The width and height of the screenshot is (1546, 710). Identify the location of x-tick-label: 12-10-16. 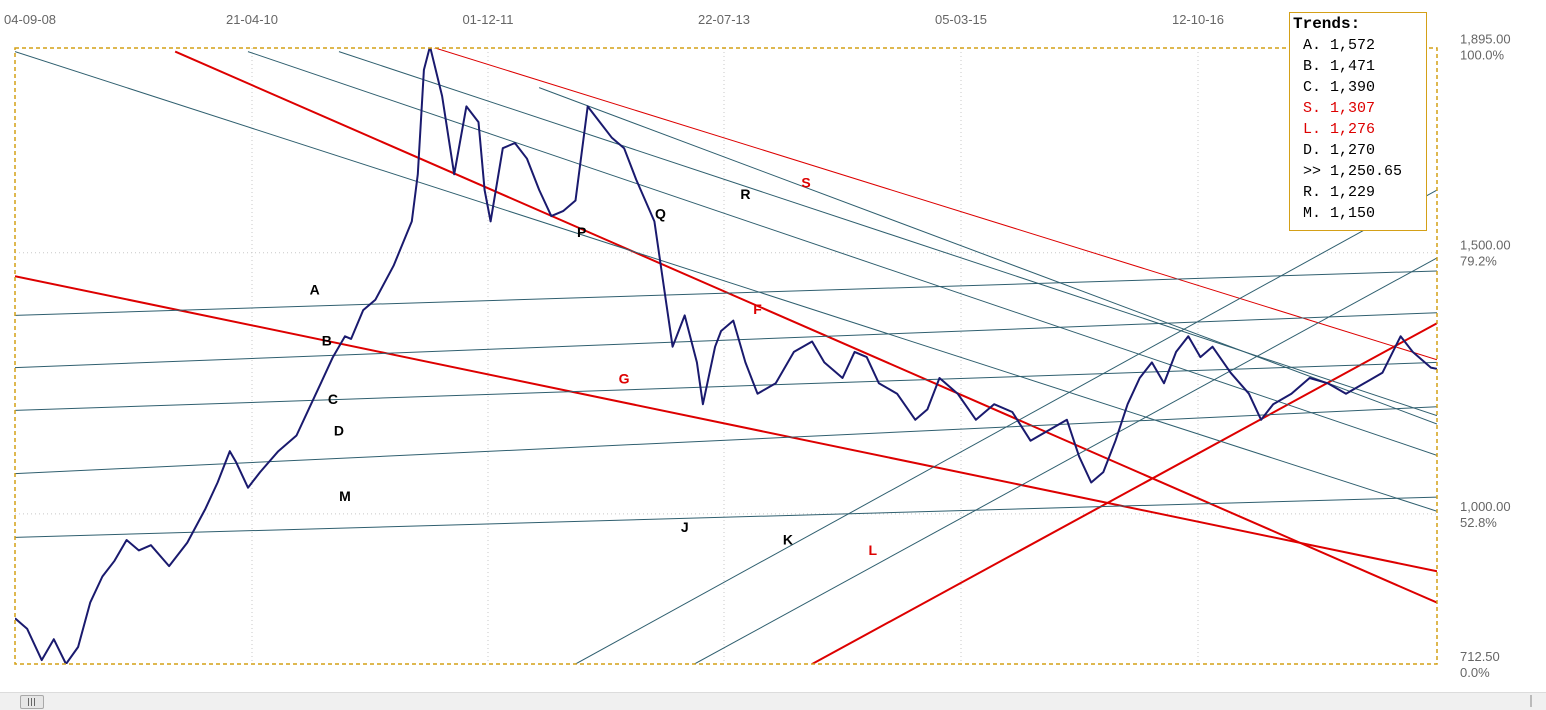
(1198, 19).